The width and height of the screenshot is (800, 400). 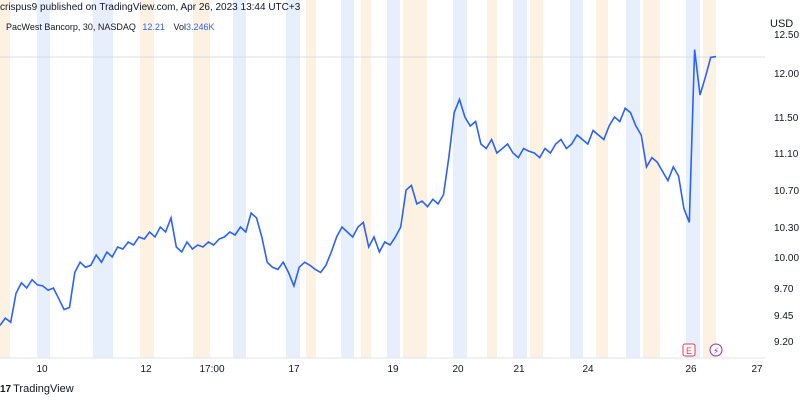 I want to click on y-tick-label: 9.70, so click(x=784, y=289).